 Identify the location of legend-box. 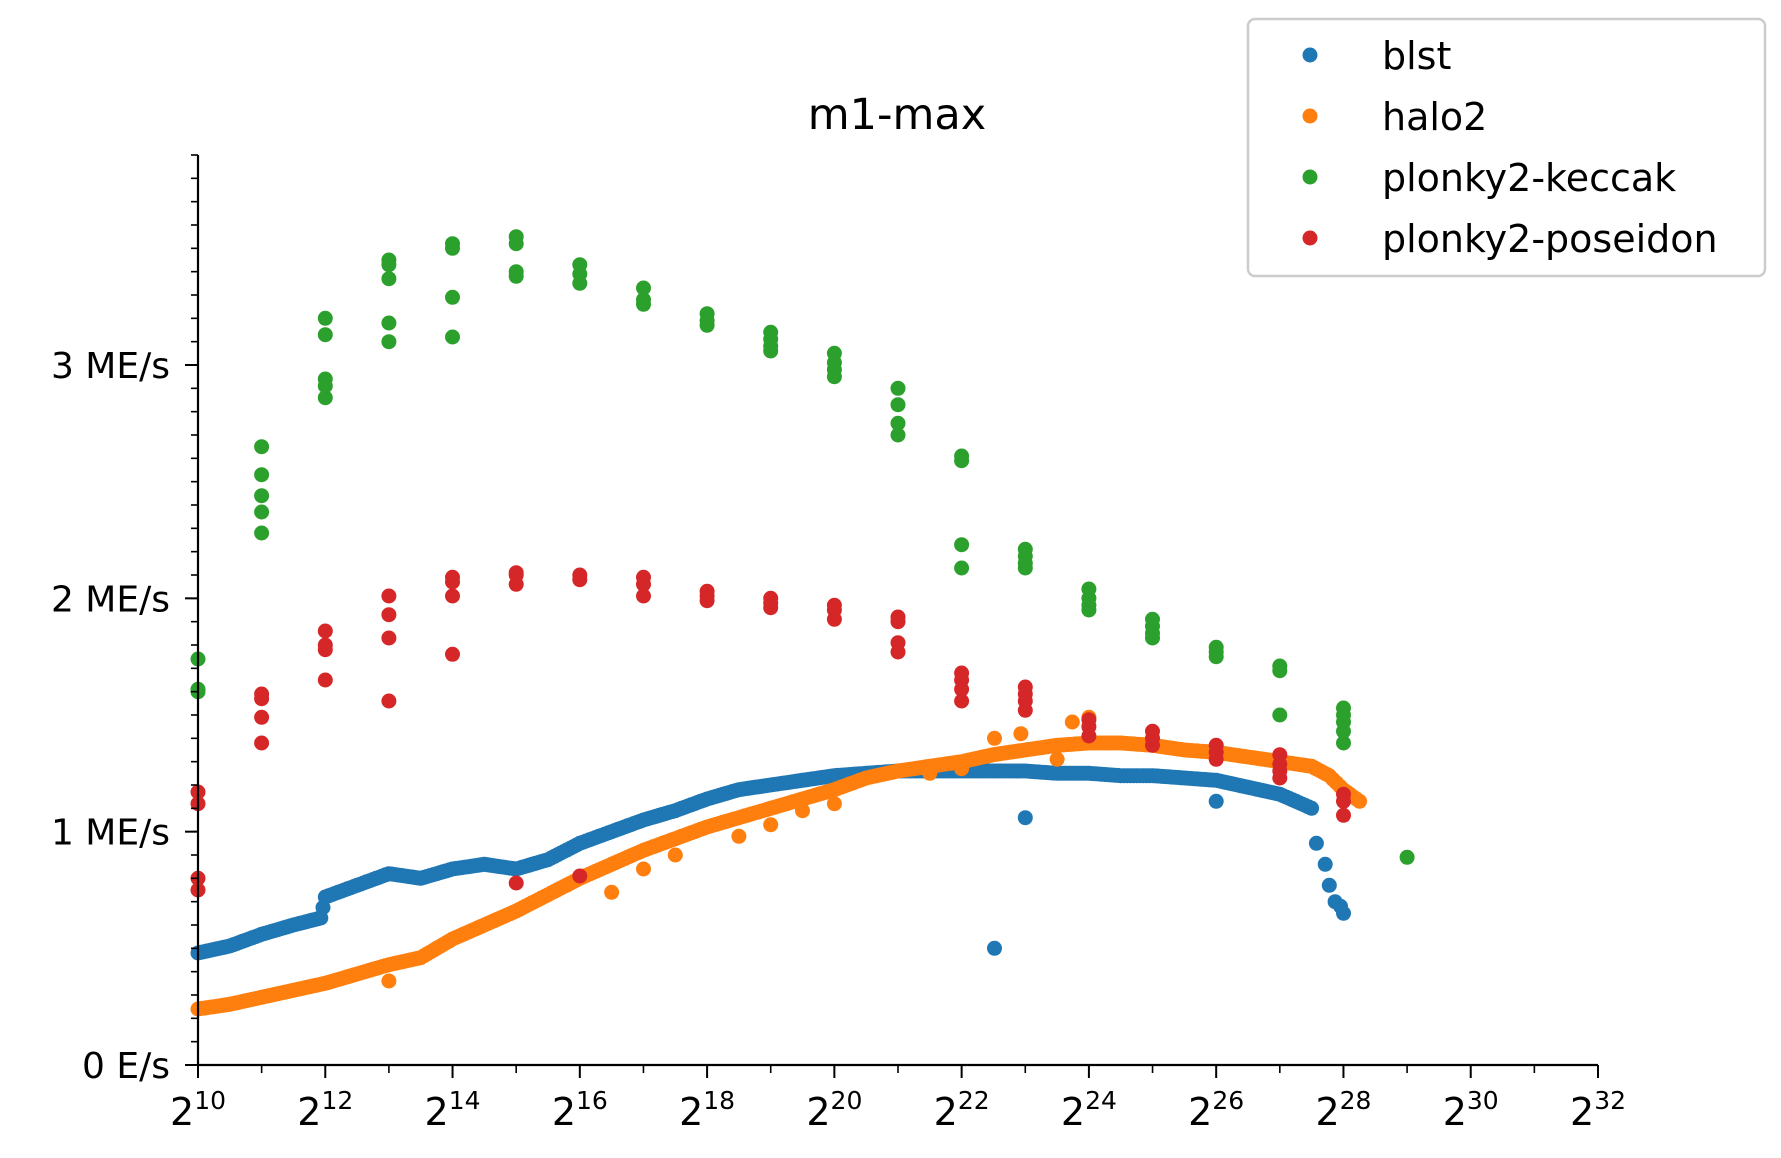
(1506, 147).